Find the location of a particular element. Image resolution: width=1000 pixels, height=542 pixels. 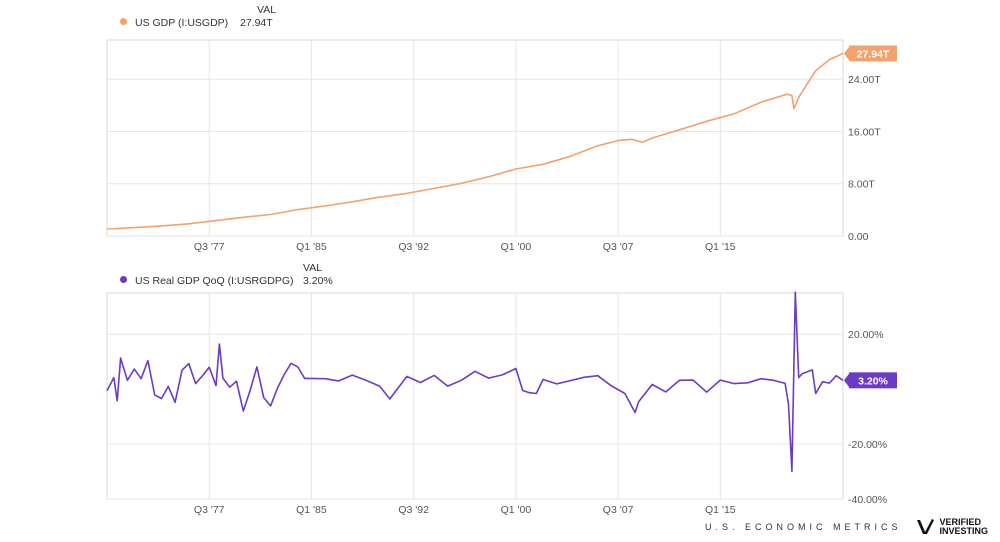

y-tick-label: 0.00 is located at coordinates (858, 237).